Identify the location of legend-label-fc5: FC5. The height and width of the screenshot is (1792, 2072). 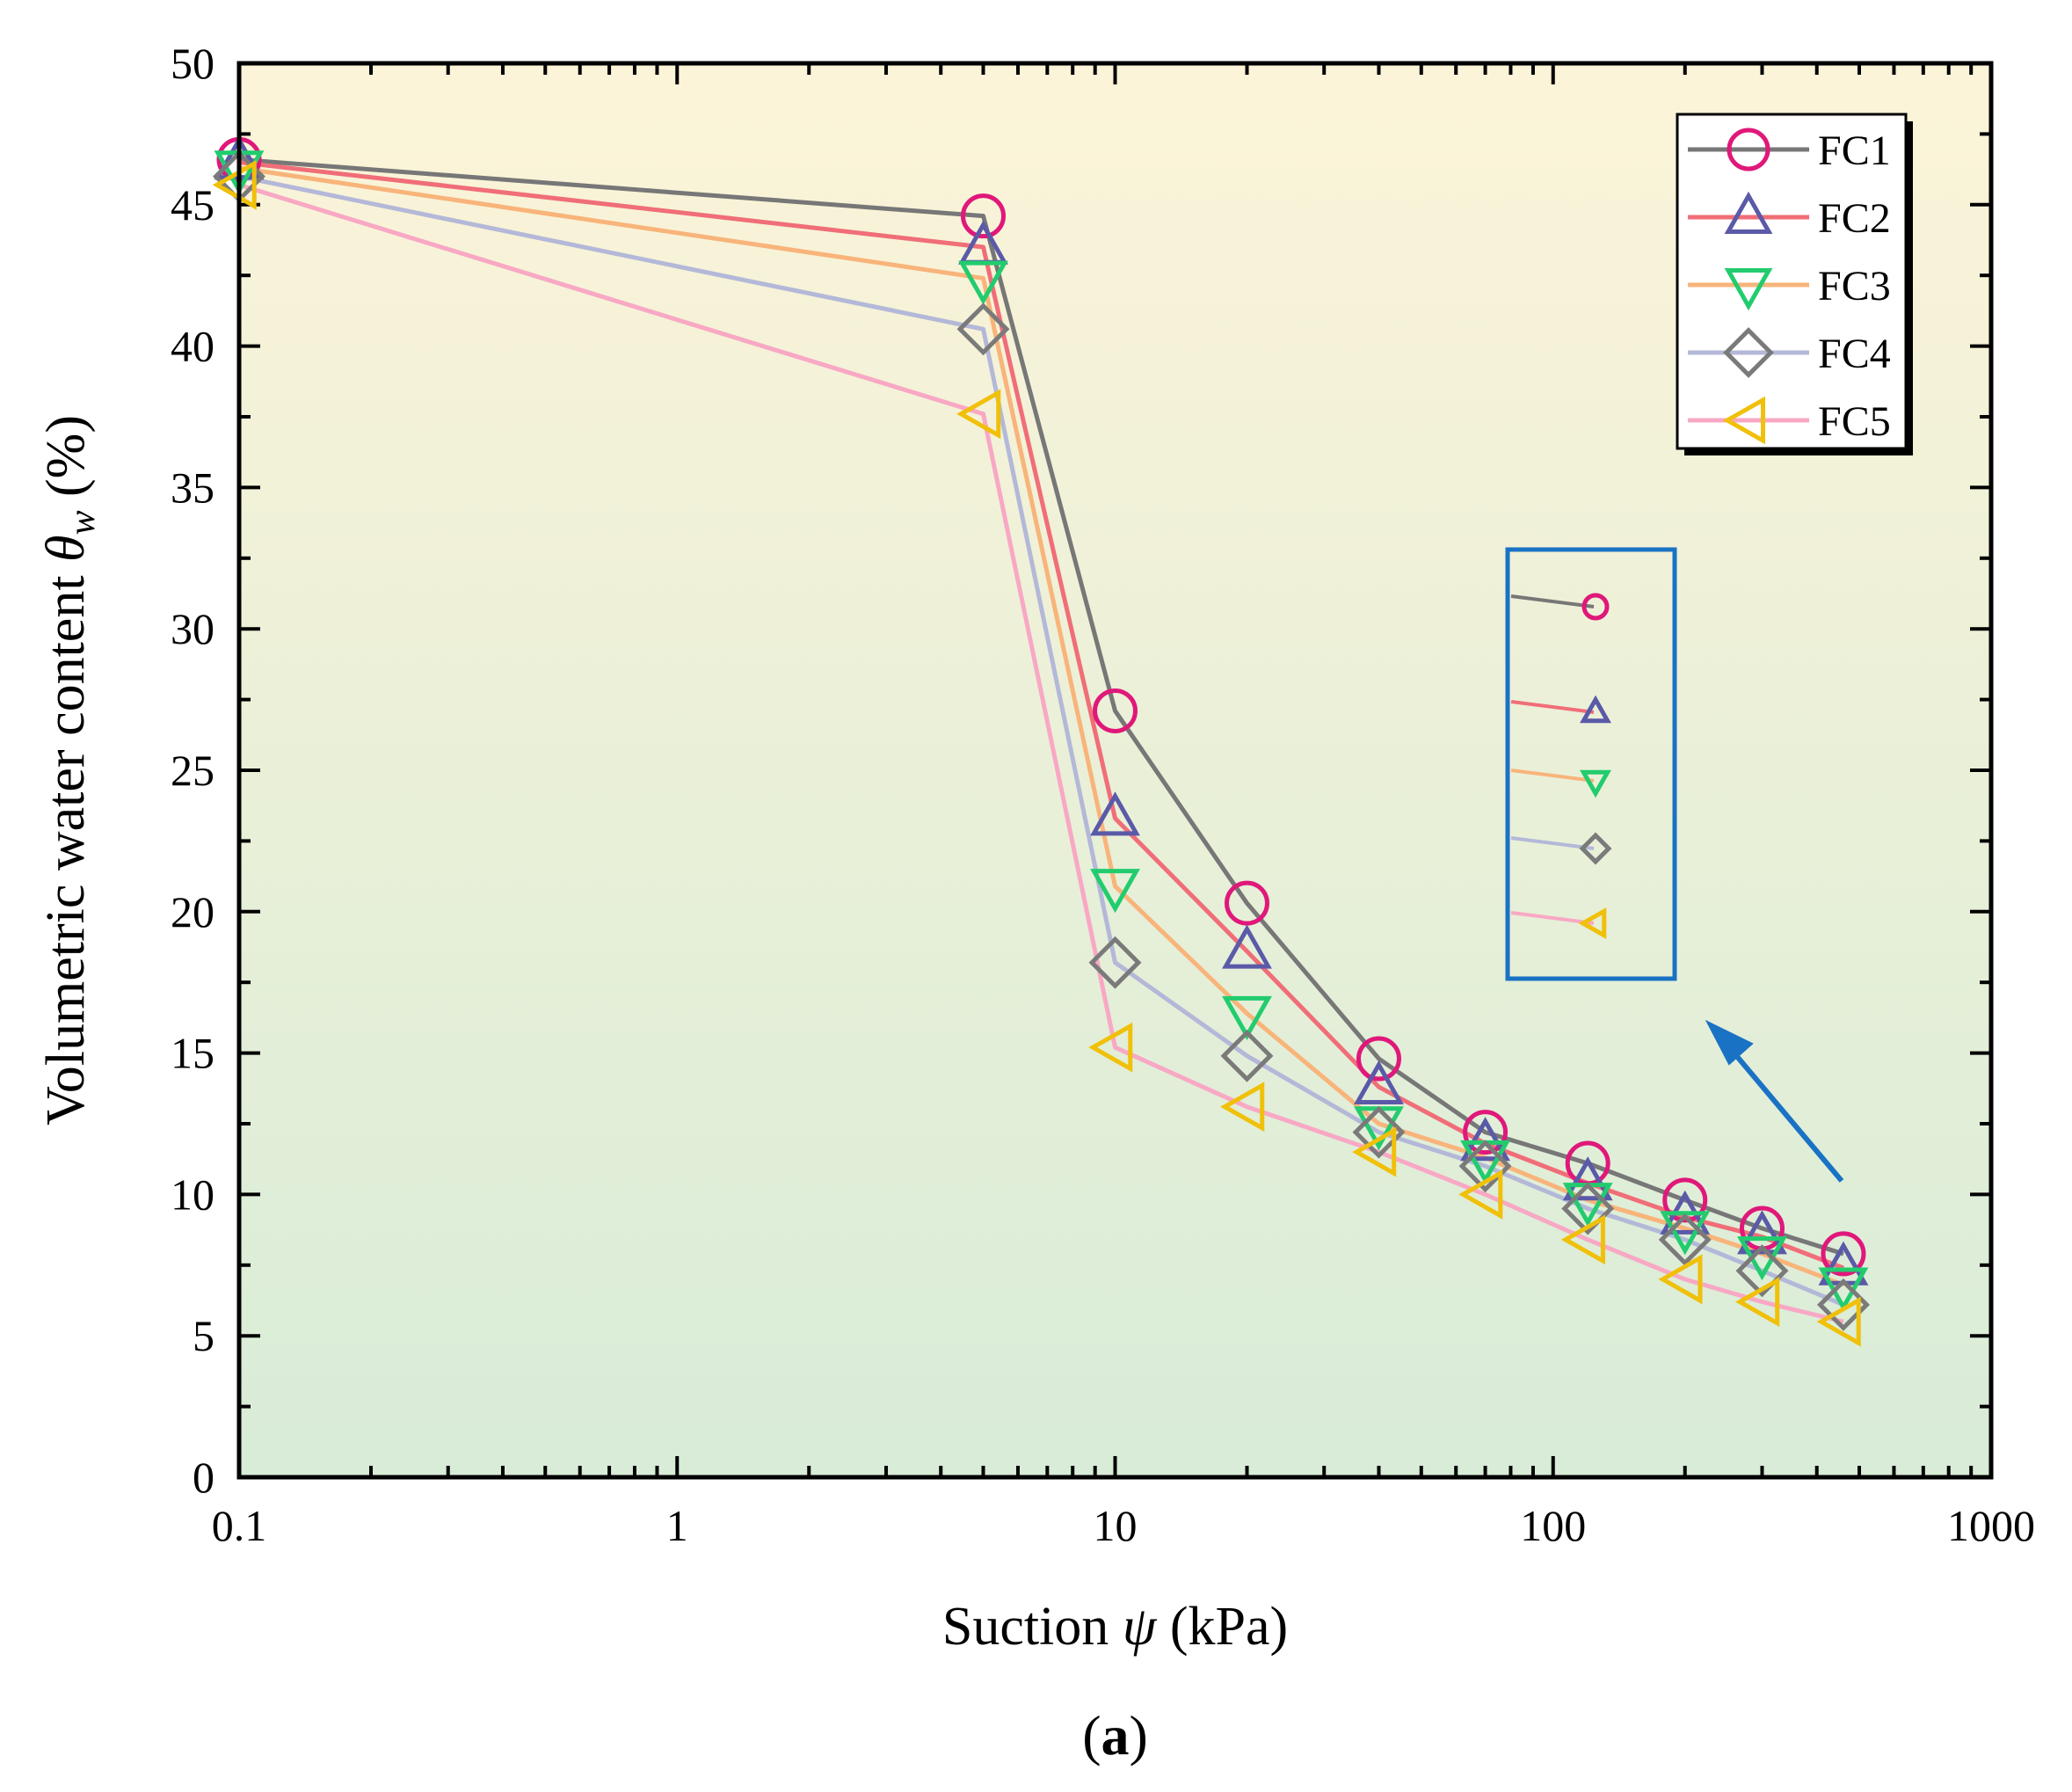
(1854, 421).